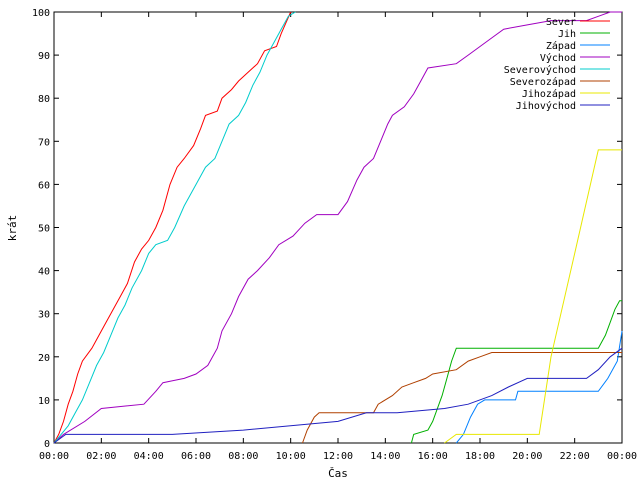 This screenshot has height=480, width=640. What do you see at coordinates (243, 456) in the screenshot?
I see `x-tick-label: 08:00` at bounding box center [243, 456].